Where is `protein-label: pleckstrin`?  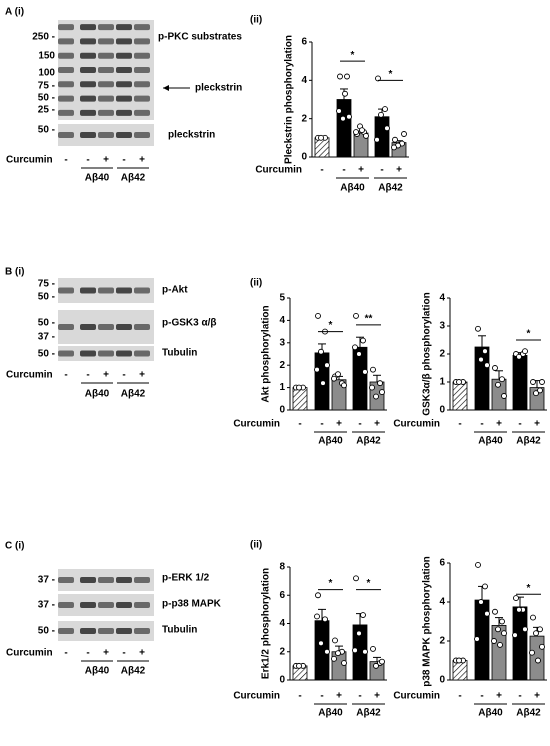
protein-label: pleckstrin is located at coordinates (191, 135).